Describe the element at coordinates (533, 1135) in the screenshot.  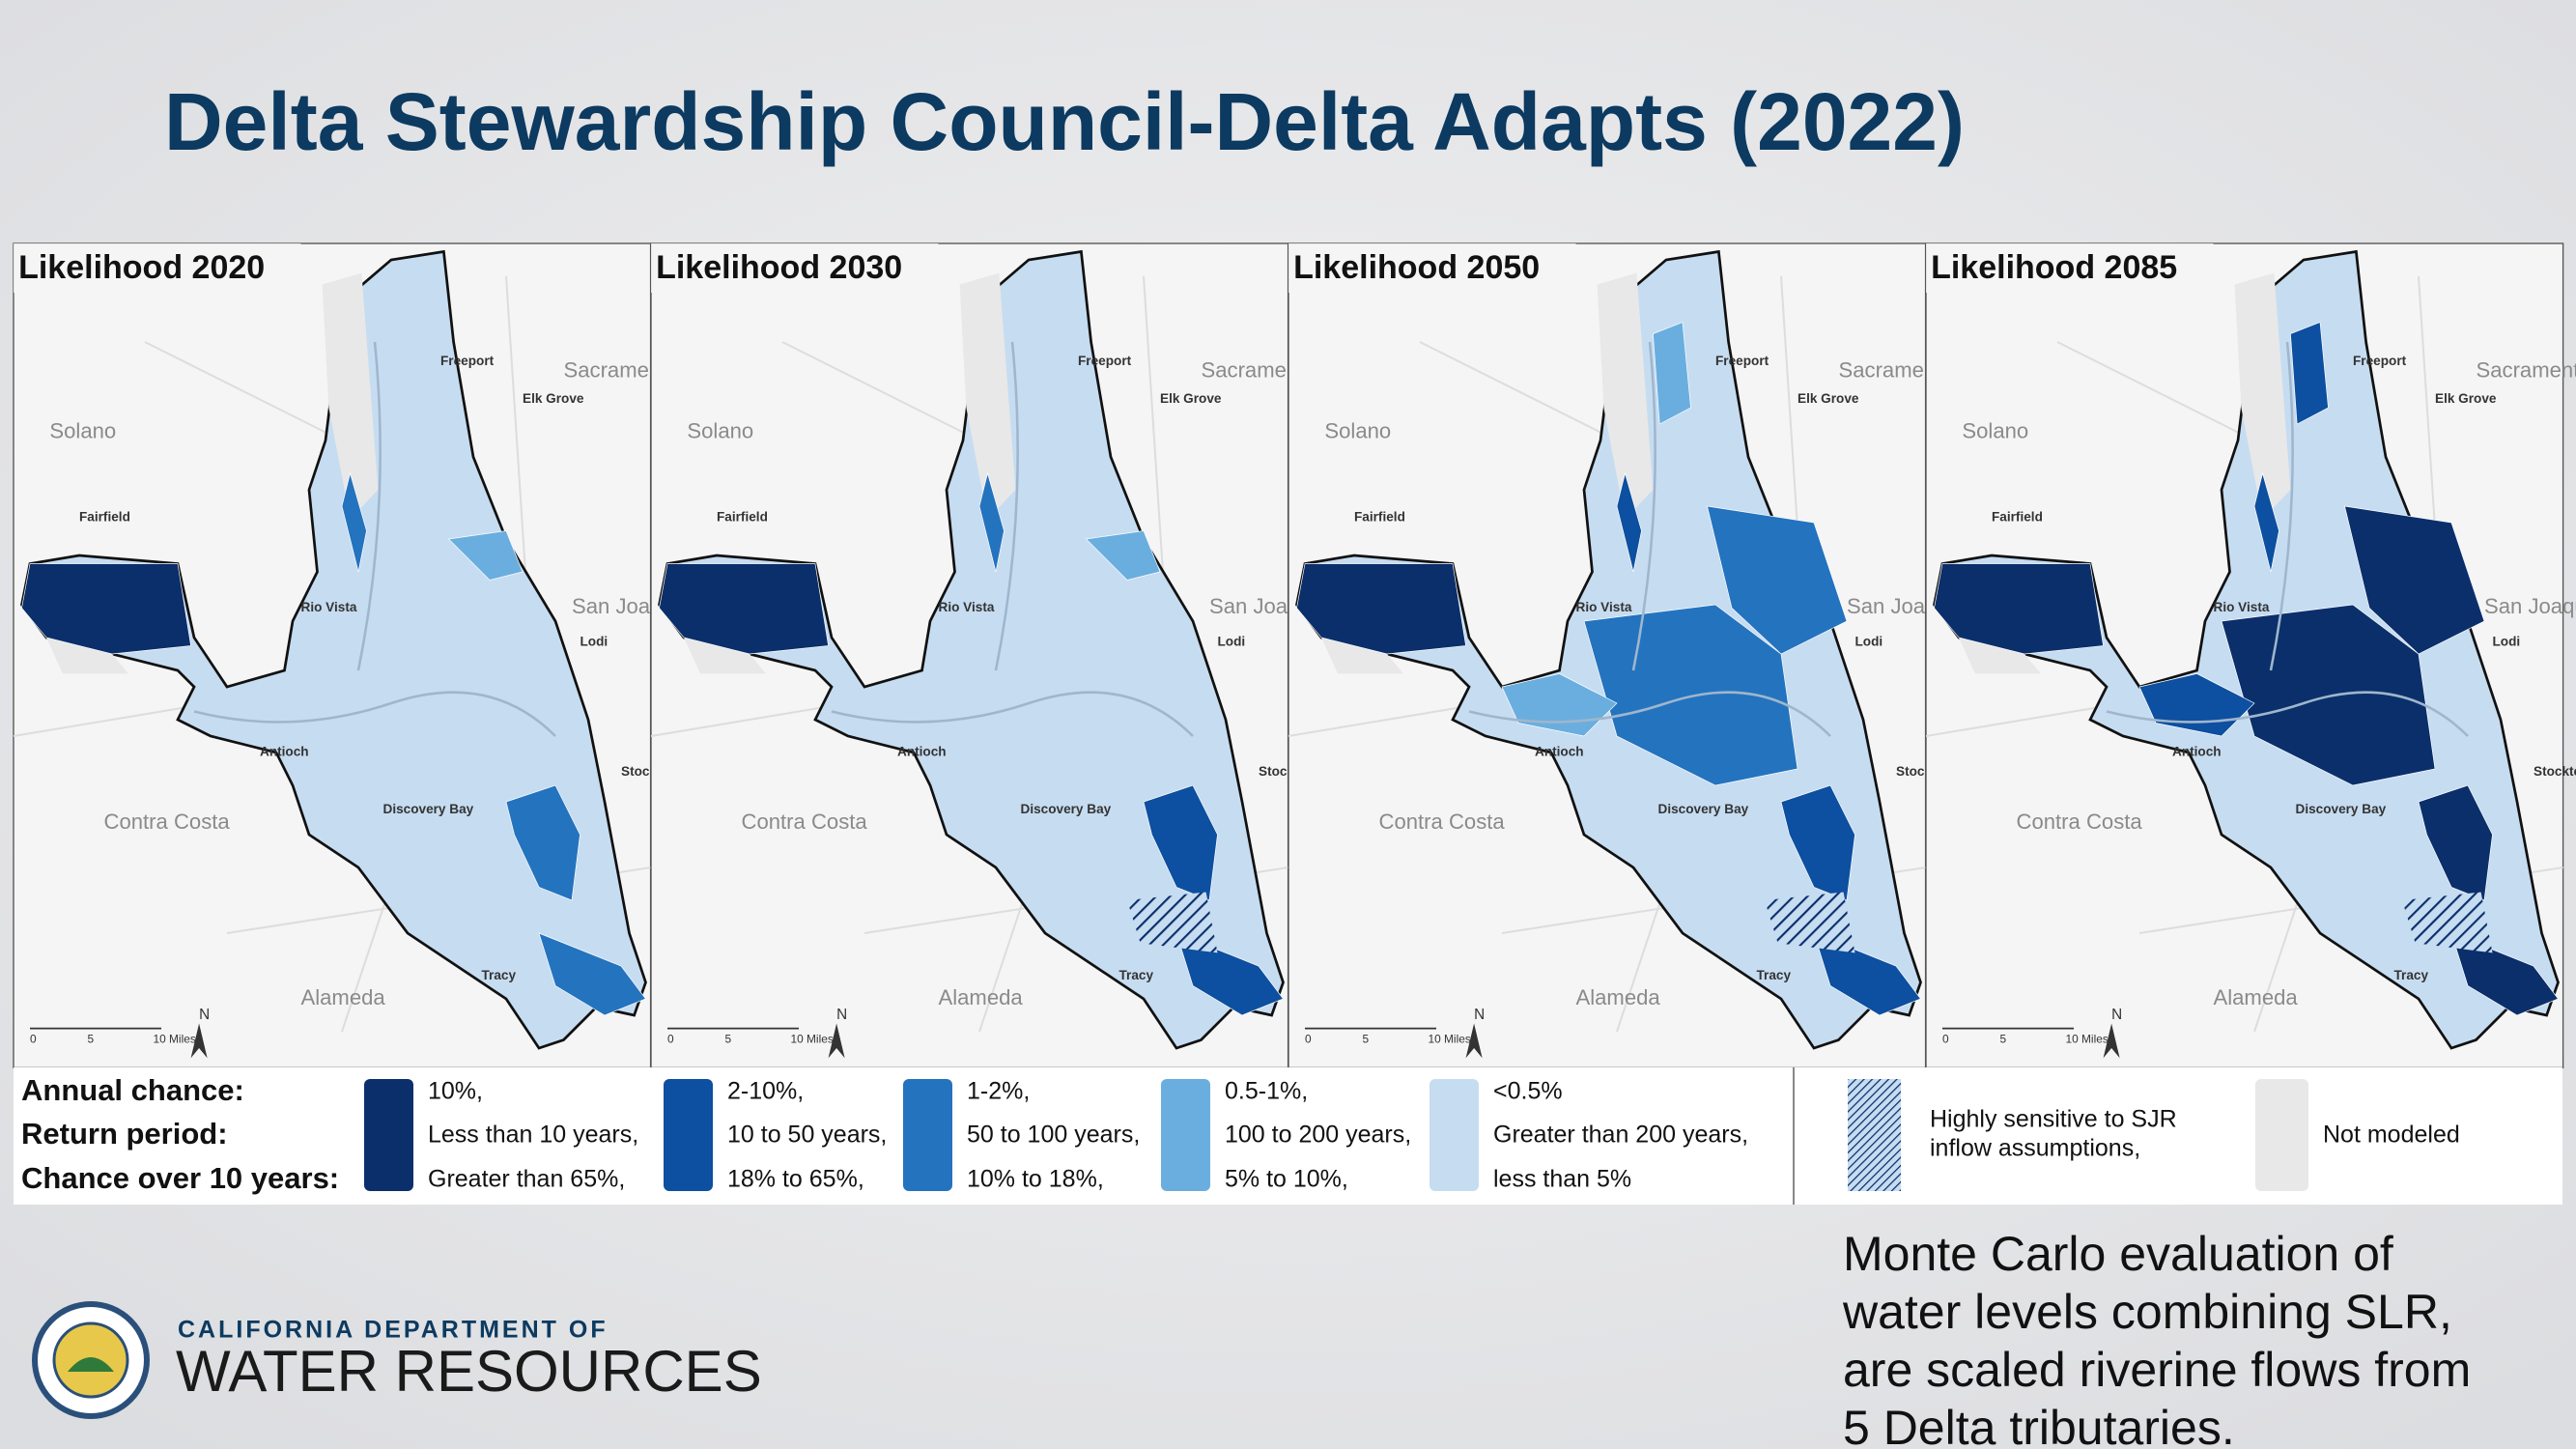
I see `legend-text: Less than 10 years,` at that location.